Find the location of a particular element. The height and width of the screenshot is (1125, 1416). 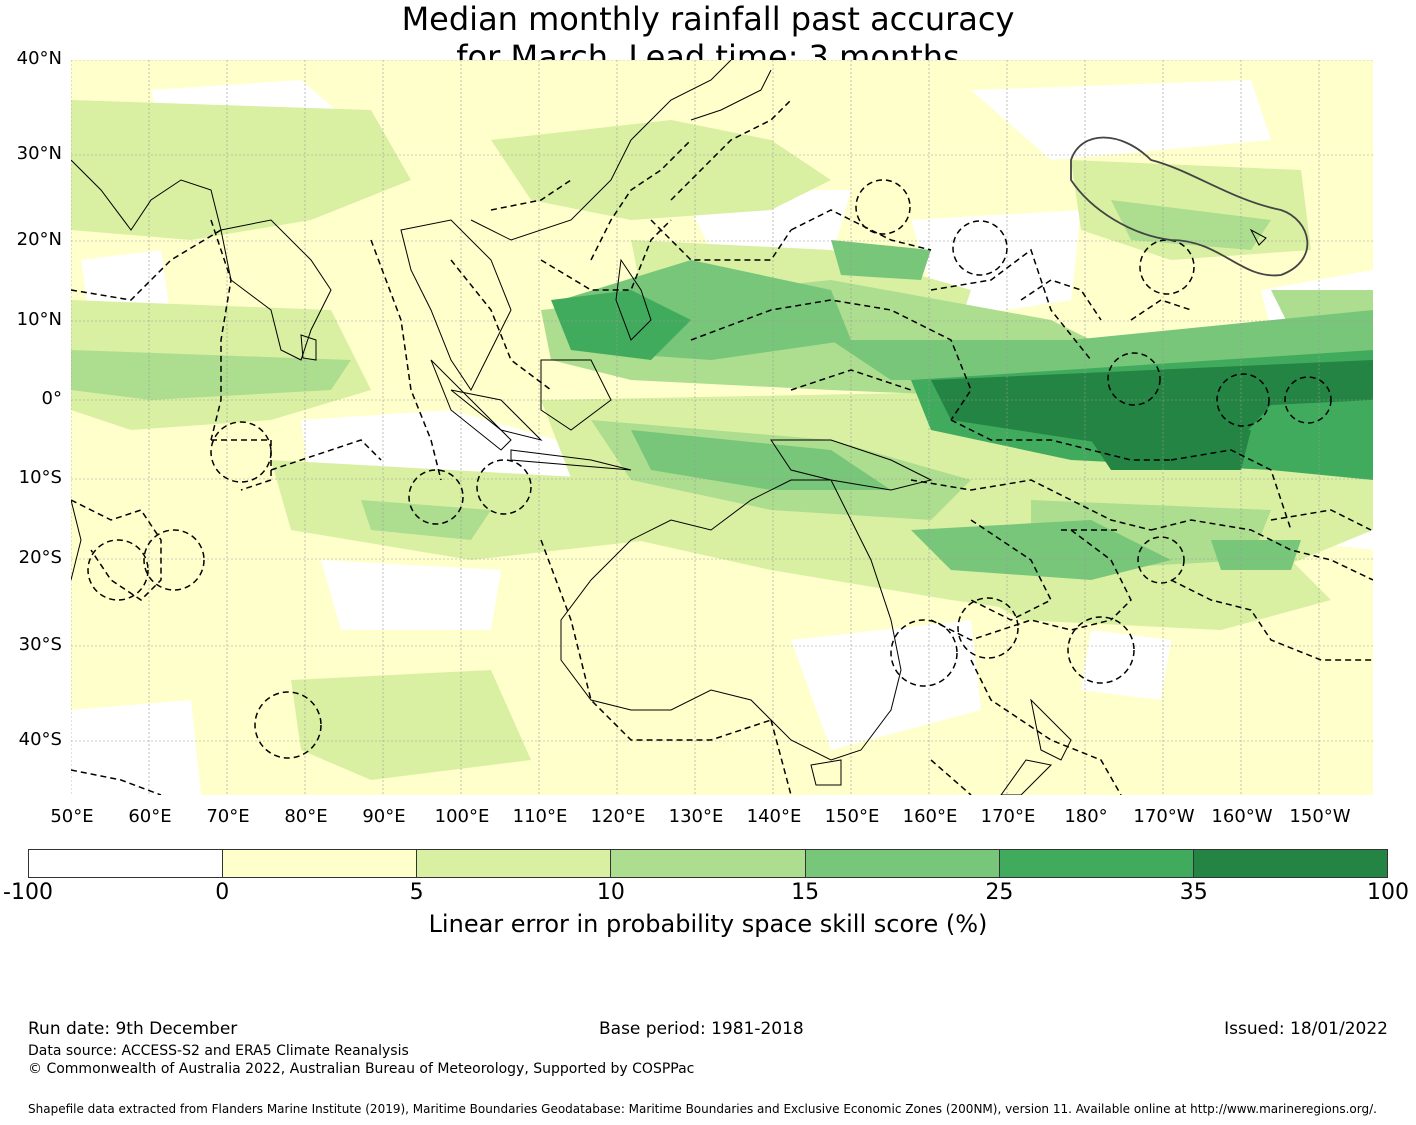

lon-label: 160°E is located at coordinates (930, 816).